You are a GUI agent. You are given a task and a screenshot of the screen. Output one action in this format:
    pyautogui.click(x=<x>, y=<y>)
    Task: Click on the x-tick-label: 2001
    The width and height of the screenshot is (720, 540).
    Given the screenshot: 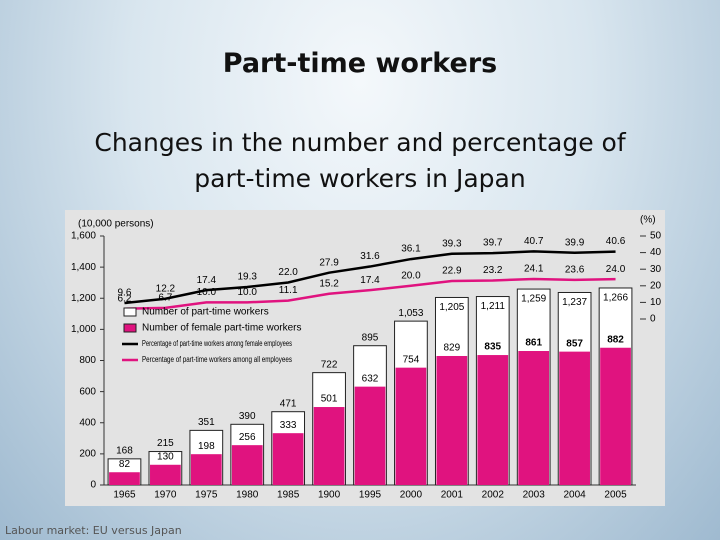 What is the action you would take?
    pyautogui.click(x=452, y=495)
    